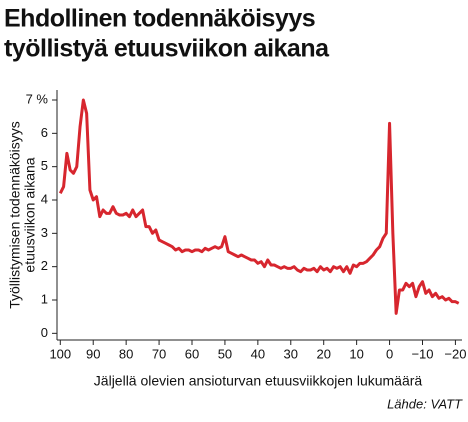  What do you see at coordinates (30, 214) in the screenshot?
I see `y-axis-label: etuusviikon aikana` at bounding box center [30, 214].